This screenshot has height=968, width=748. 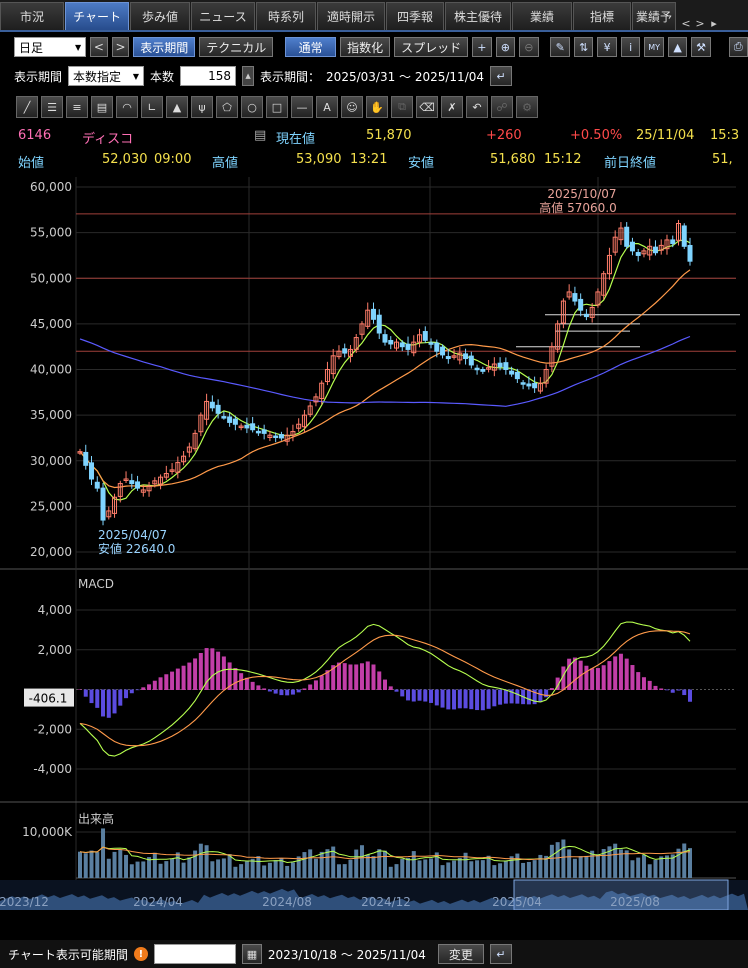 I want to click on signal-icon: ⇅, so click(x=583, y=47).